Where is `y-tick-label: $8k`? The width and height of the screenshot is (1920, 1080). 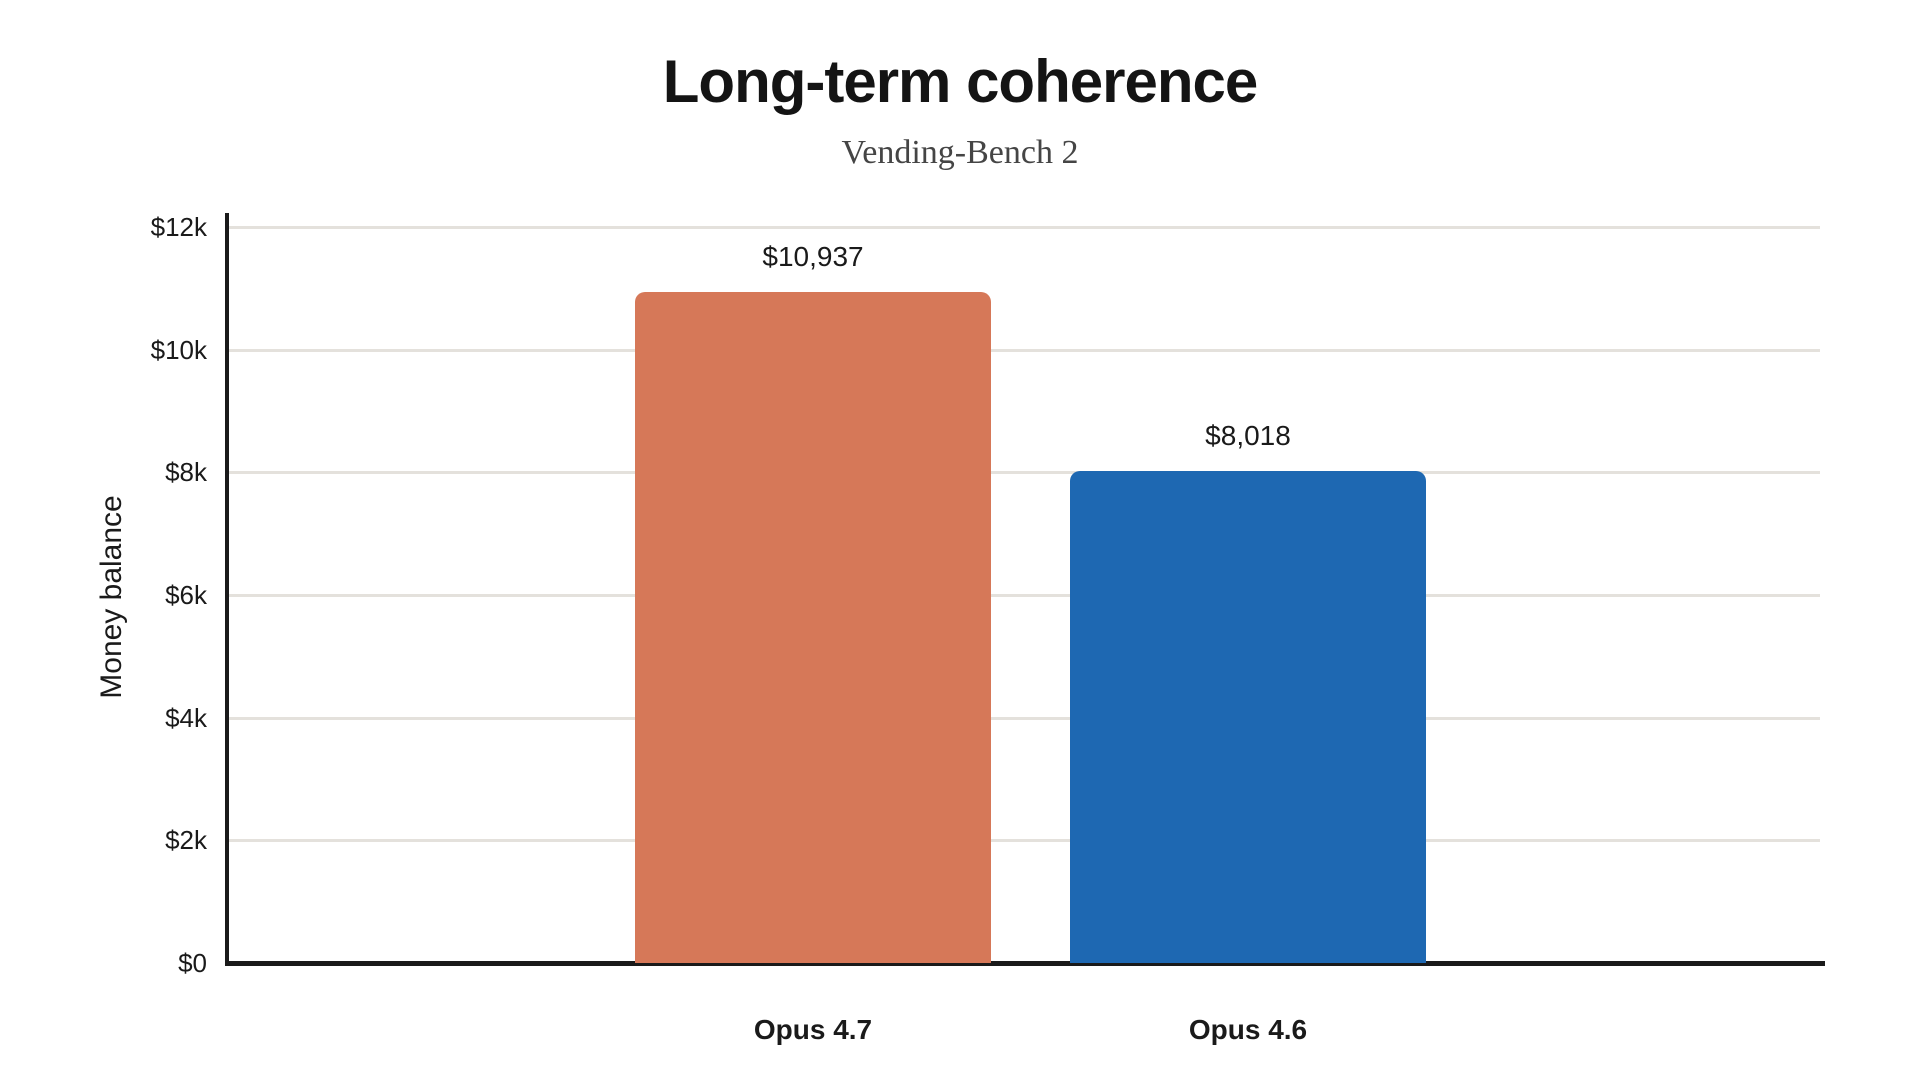 y-tick-label: $8k is located at coordinates (186, 472).